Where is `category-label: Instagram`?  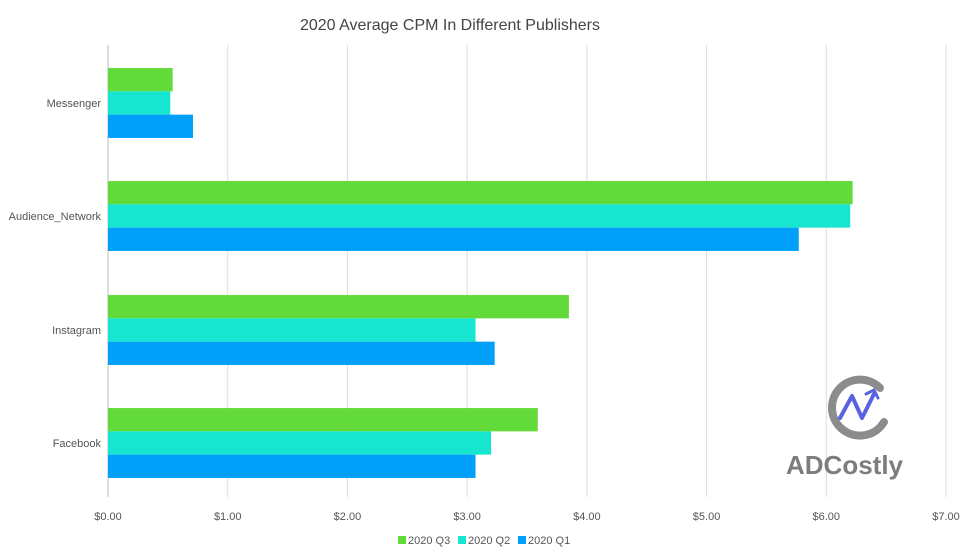 category-label: Instagram is located at coordinates (76, 331).